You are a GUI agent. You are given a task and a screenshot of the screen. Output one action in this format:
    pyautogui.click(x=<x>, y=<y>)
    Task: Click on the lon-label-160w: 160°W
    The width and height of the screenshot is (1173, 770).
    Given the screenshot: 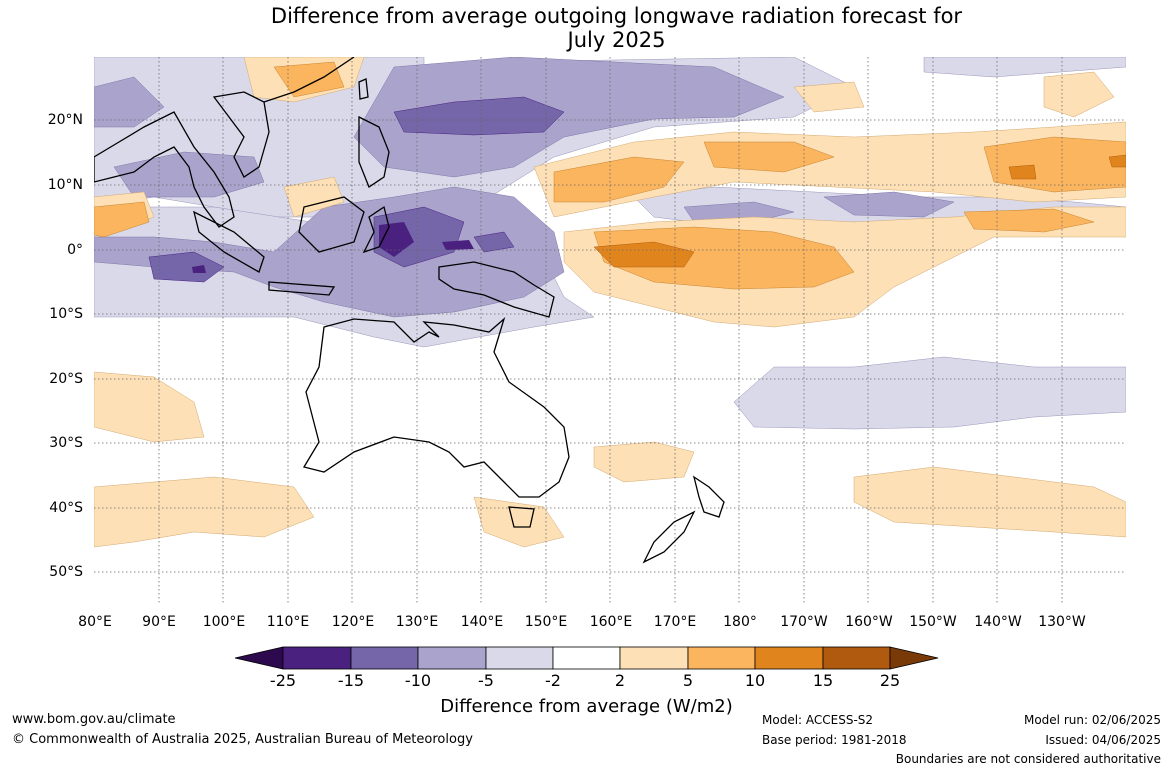 What is the action you would take?
    pyautogui.click(x=869, y=622)
    